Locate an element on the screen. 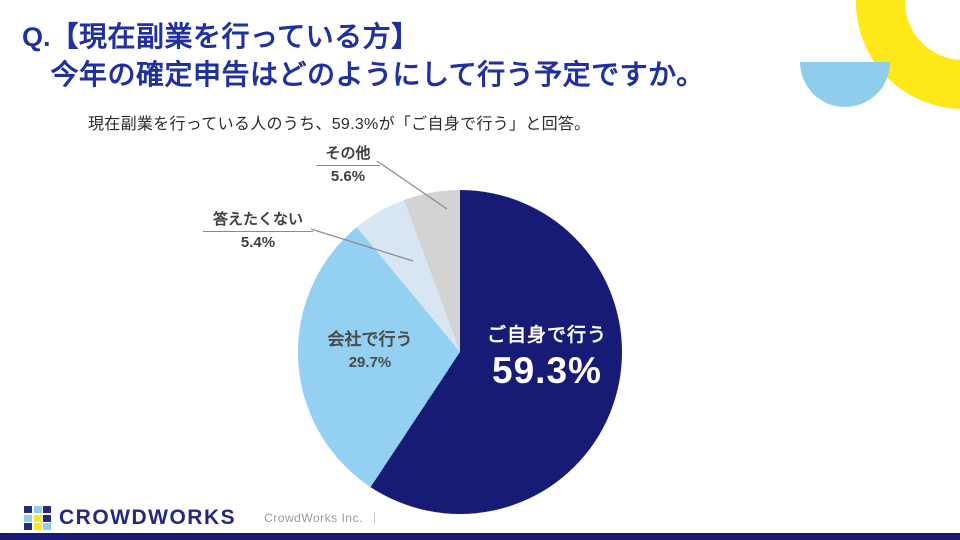 The image size is (960, 540). title-q-prefix: Q. is located at coordinates (36, 37).